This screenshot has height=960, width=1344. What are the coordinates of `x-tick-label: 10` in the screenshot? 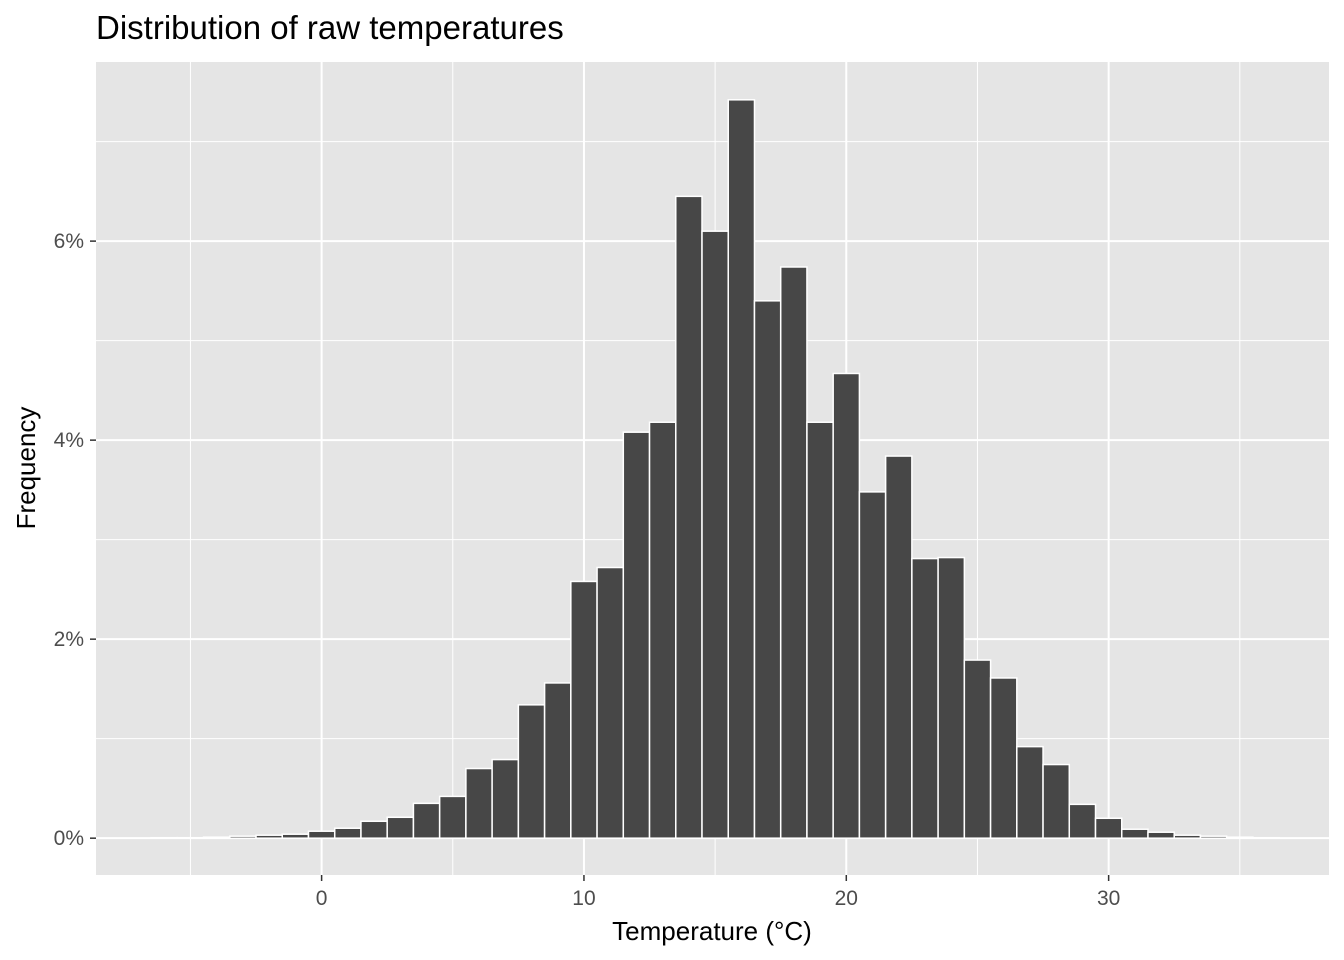 It's located at (583, 898).